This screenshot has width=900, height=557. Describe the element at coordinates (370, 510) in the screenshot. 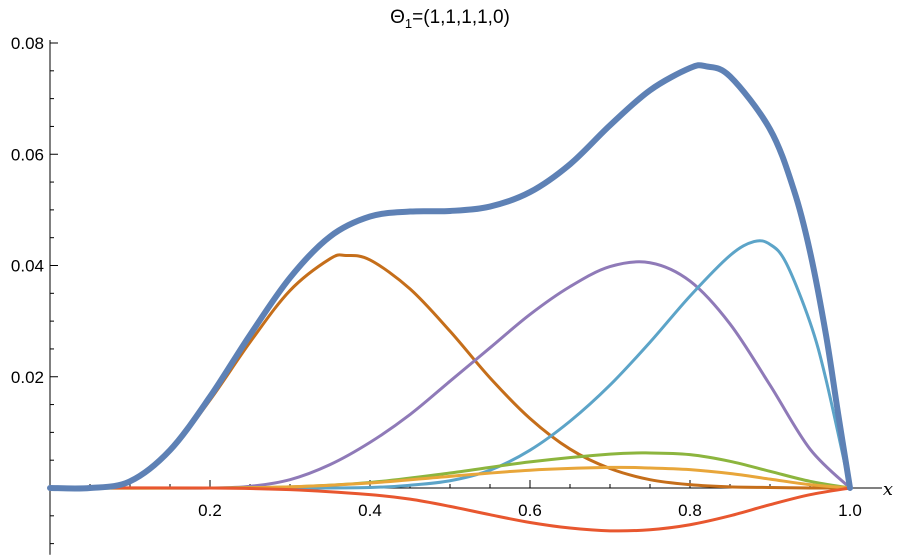

I see `x-tick-label: 0.4` at that location.